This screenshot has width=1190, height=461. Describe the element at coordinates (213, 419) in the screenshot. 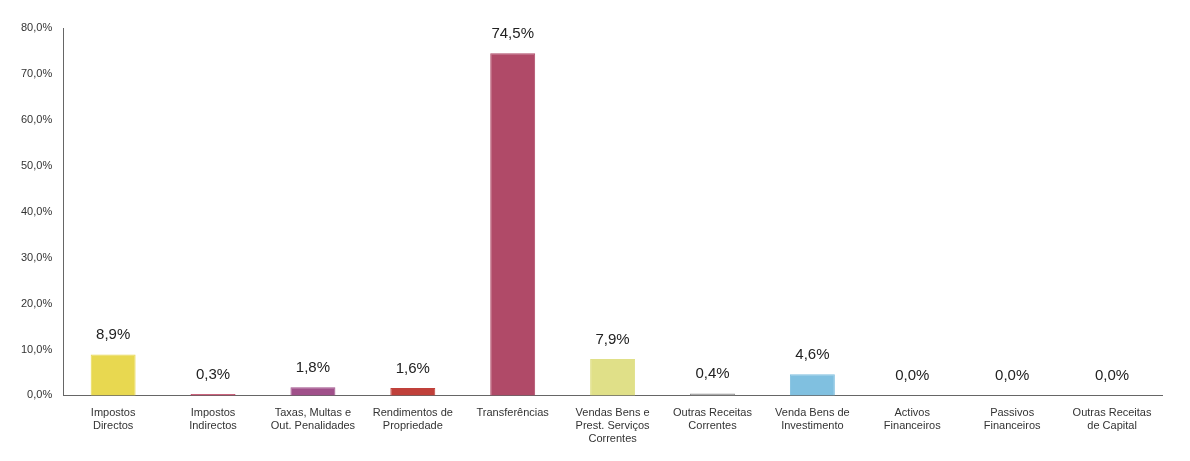

I see `x-tick-label: Impostos Indirectos` at that location.